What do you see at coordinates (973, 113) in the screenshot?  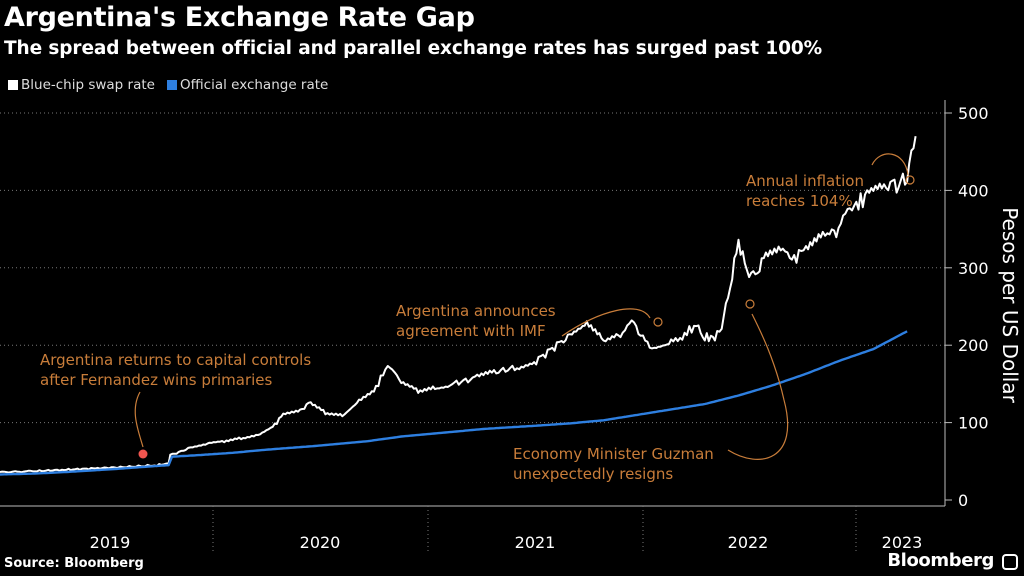 I see `y-tick-label: 500` at bounding box center [973, 113].